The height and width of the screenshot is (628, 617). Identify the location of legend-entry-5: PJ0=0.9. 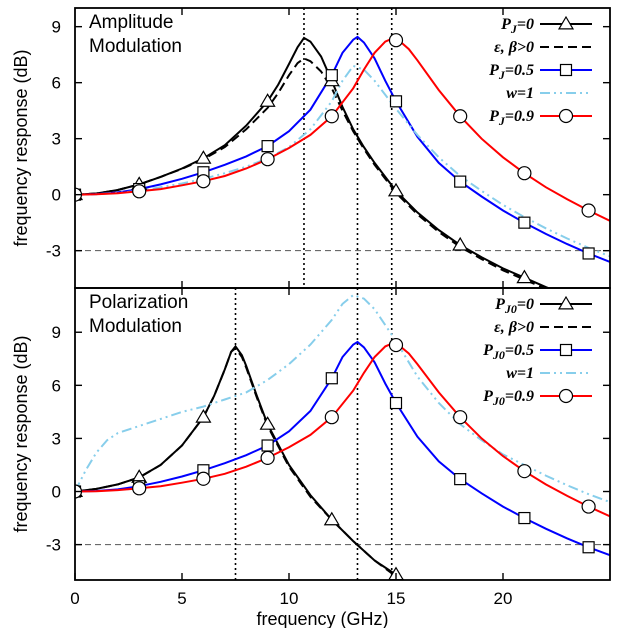
(537, 398).